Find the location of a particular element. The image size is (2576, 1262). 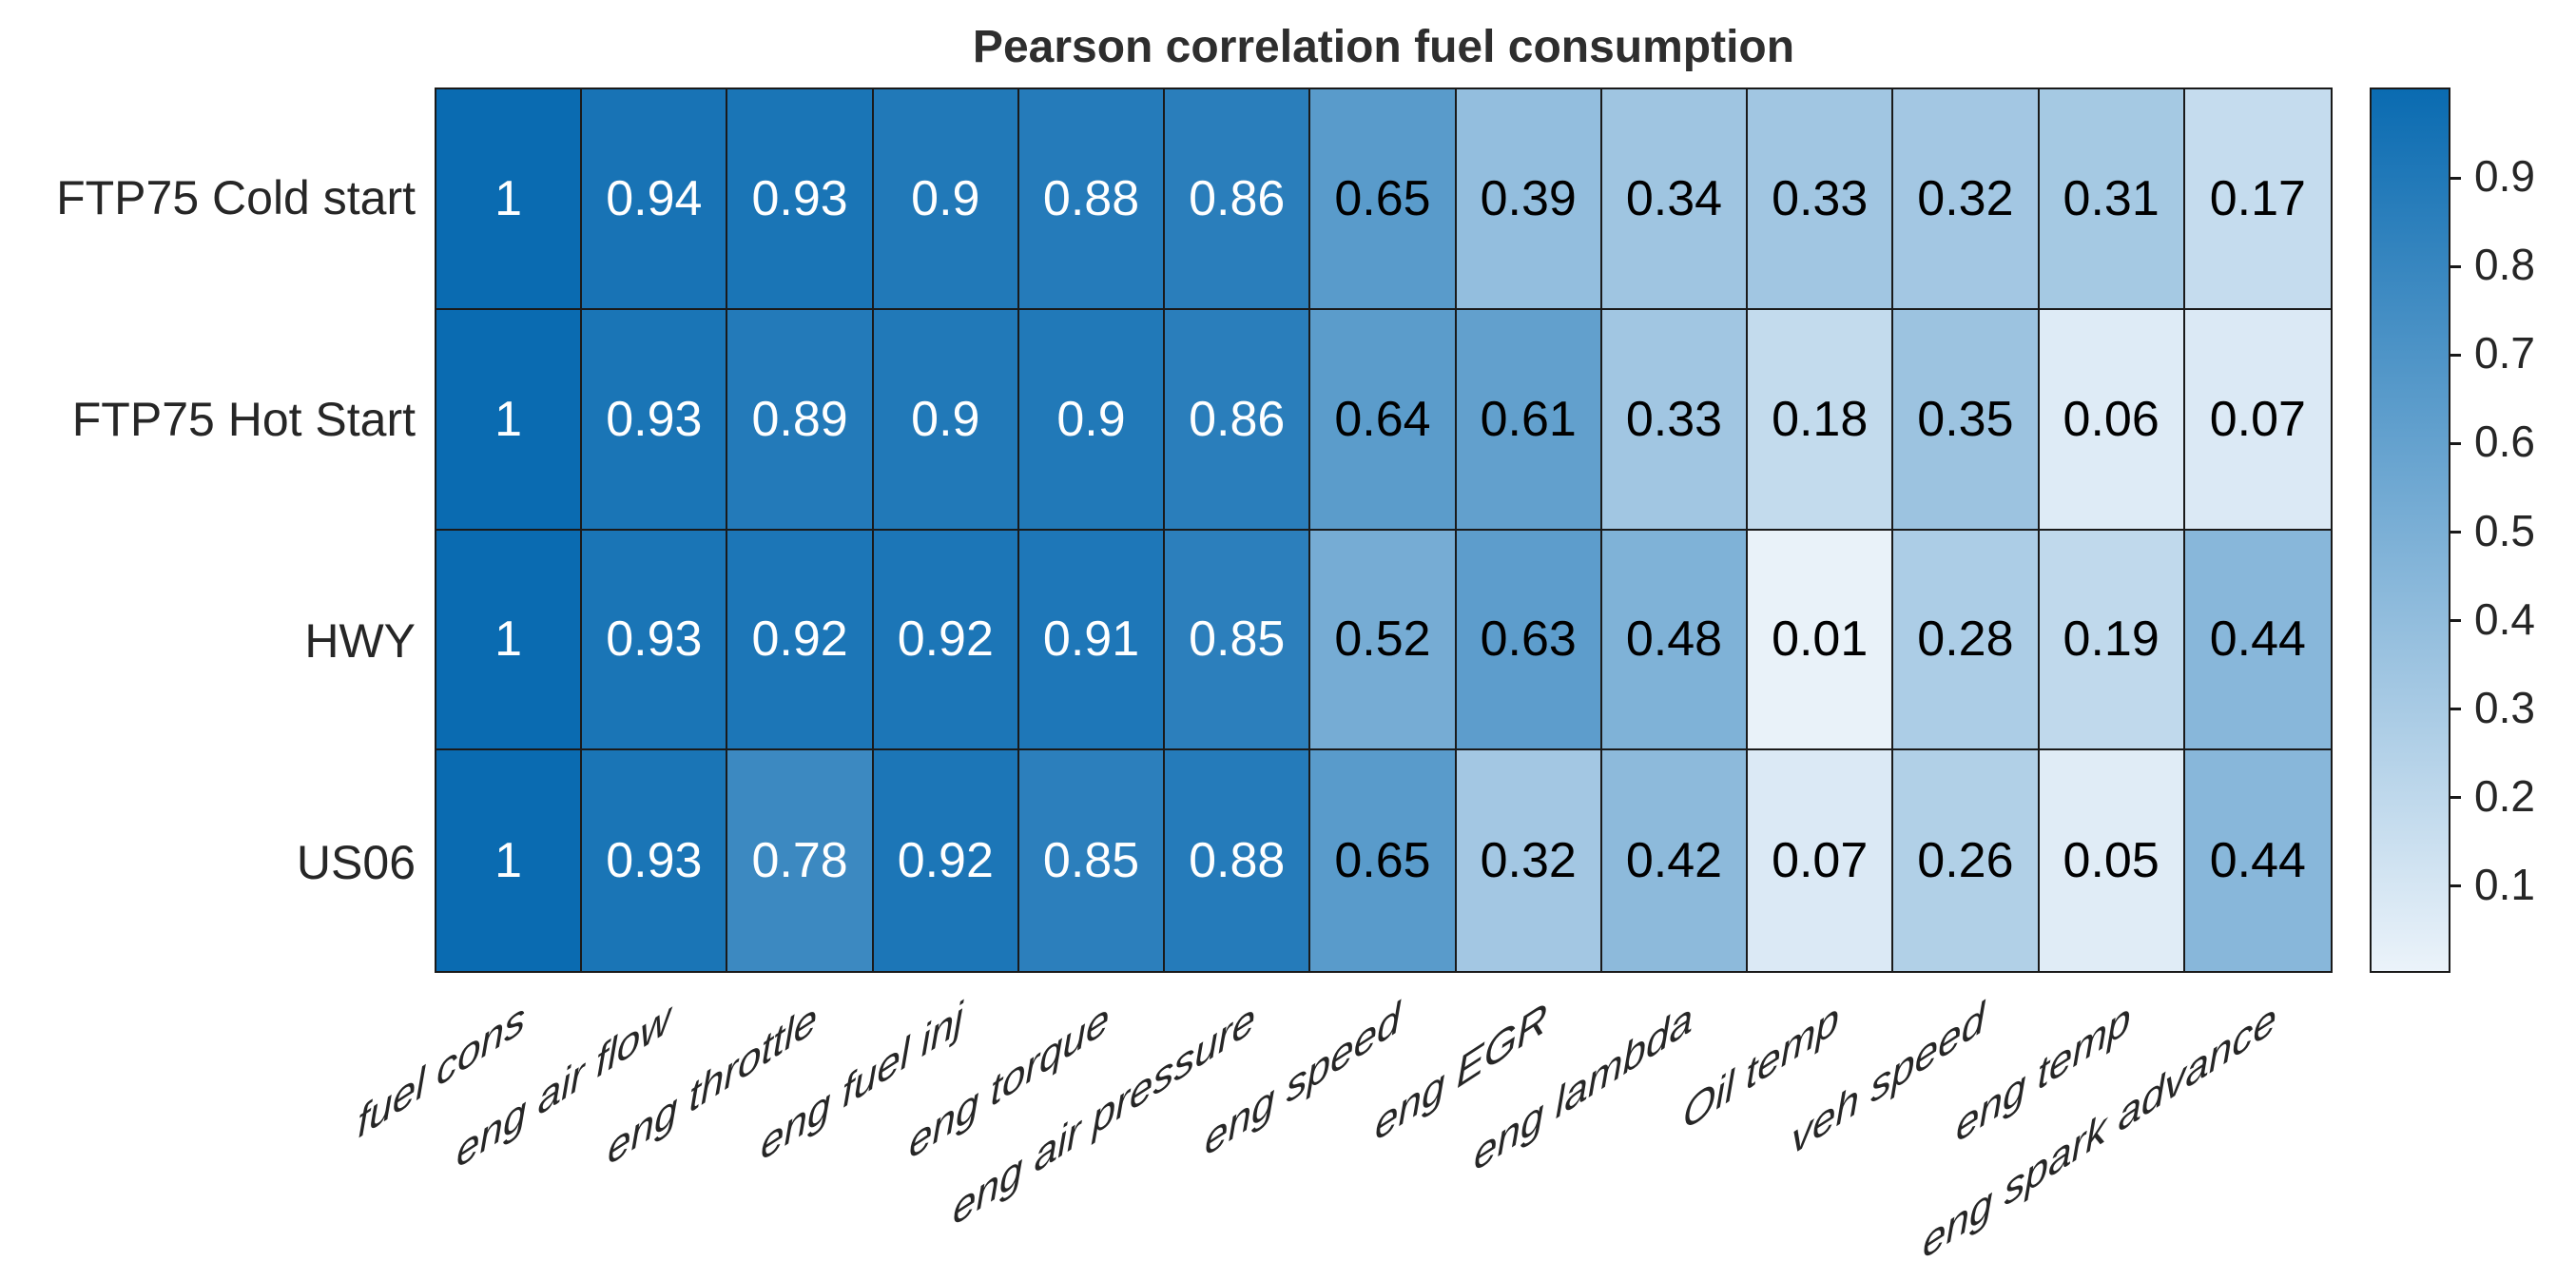

colorbar-tick-label: 0.4 is located at coordinates (2504, 618).